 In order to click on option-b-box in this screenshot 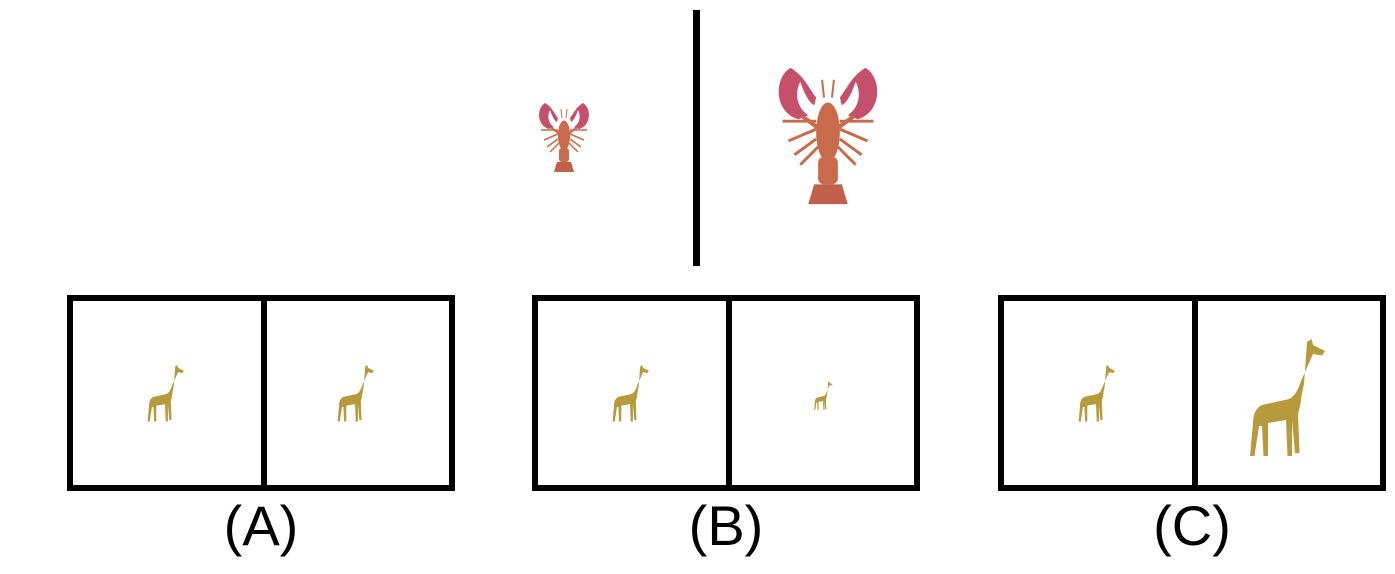, I will do `click(726, 393)`.